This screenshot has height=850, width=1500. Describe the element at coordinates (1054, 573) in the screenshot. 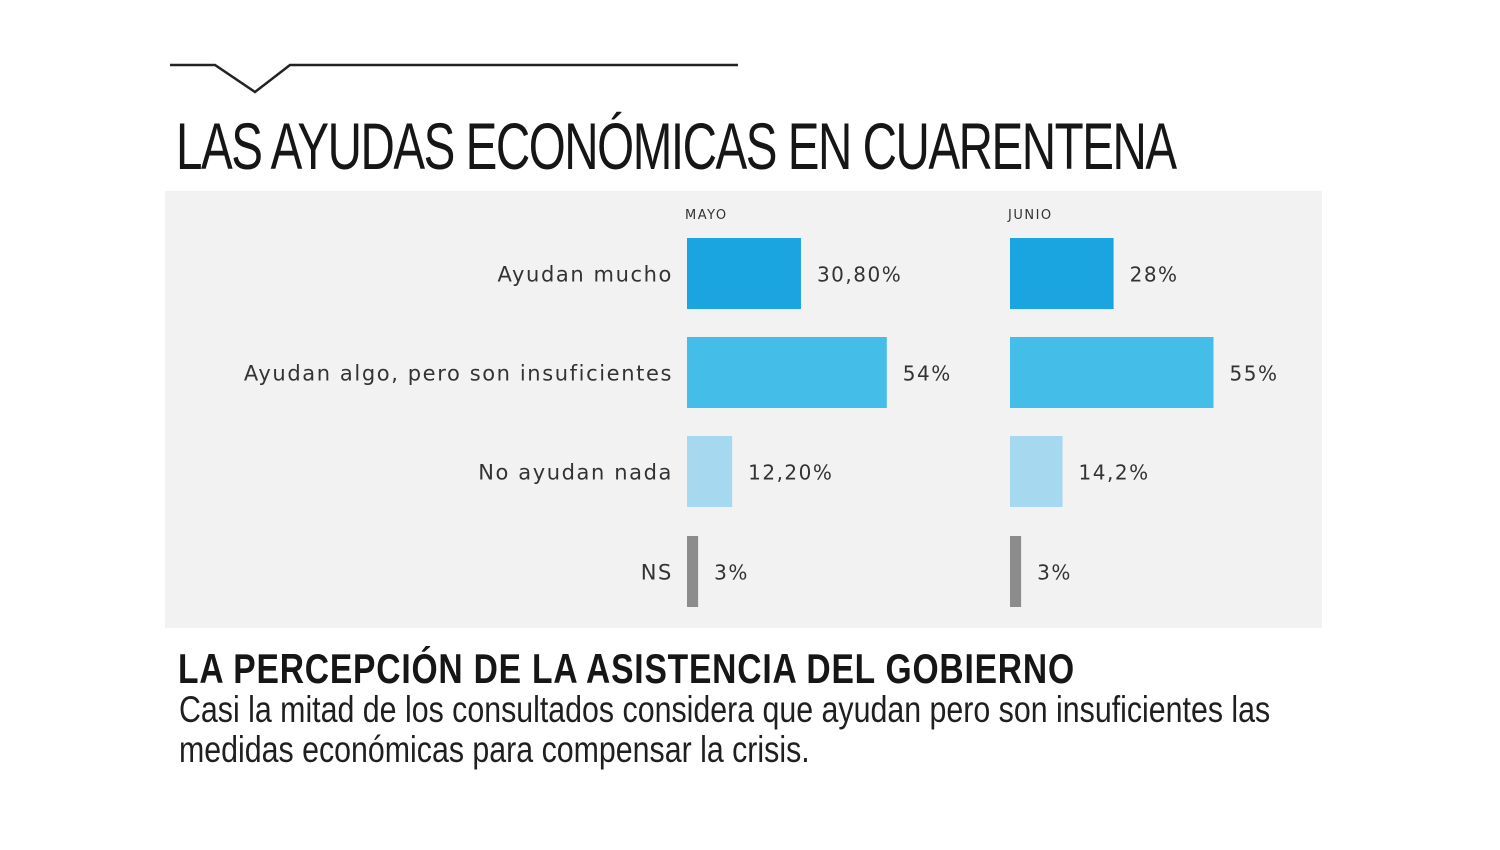

I see `value-label-junio-ns: 3%` at that location.